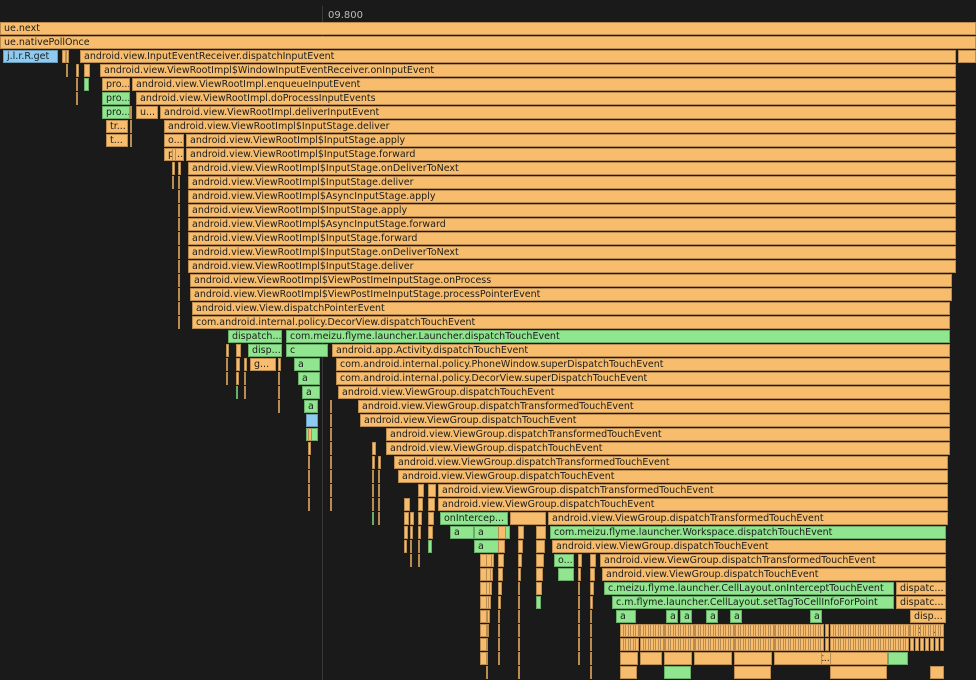  Describe the element at coordinates (641, 350) in the screenshot. I see `flame-frame: android.app.Activity.dispatchTouchEvent` at that location.